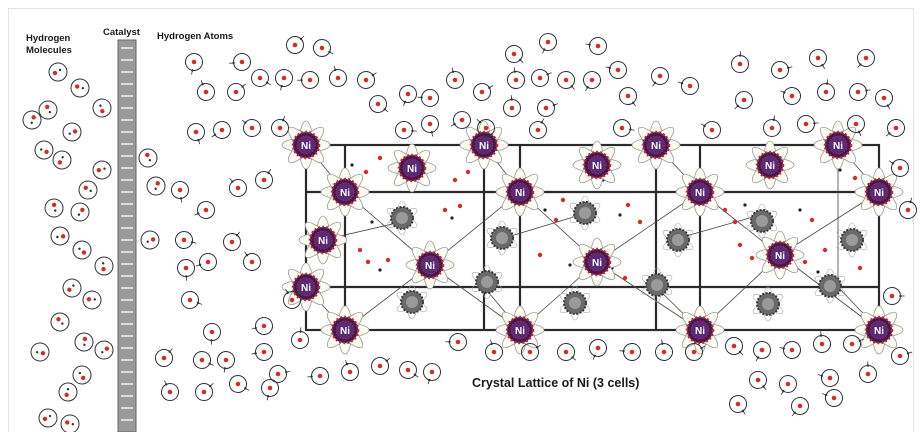  What do you see at coordinates (49, 45) in the screenshot?
I see `hydrogen-molecules-label: Hydrogen Molecules` at bounding box center [49, 45].